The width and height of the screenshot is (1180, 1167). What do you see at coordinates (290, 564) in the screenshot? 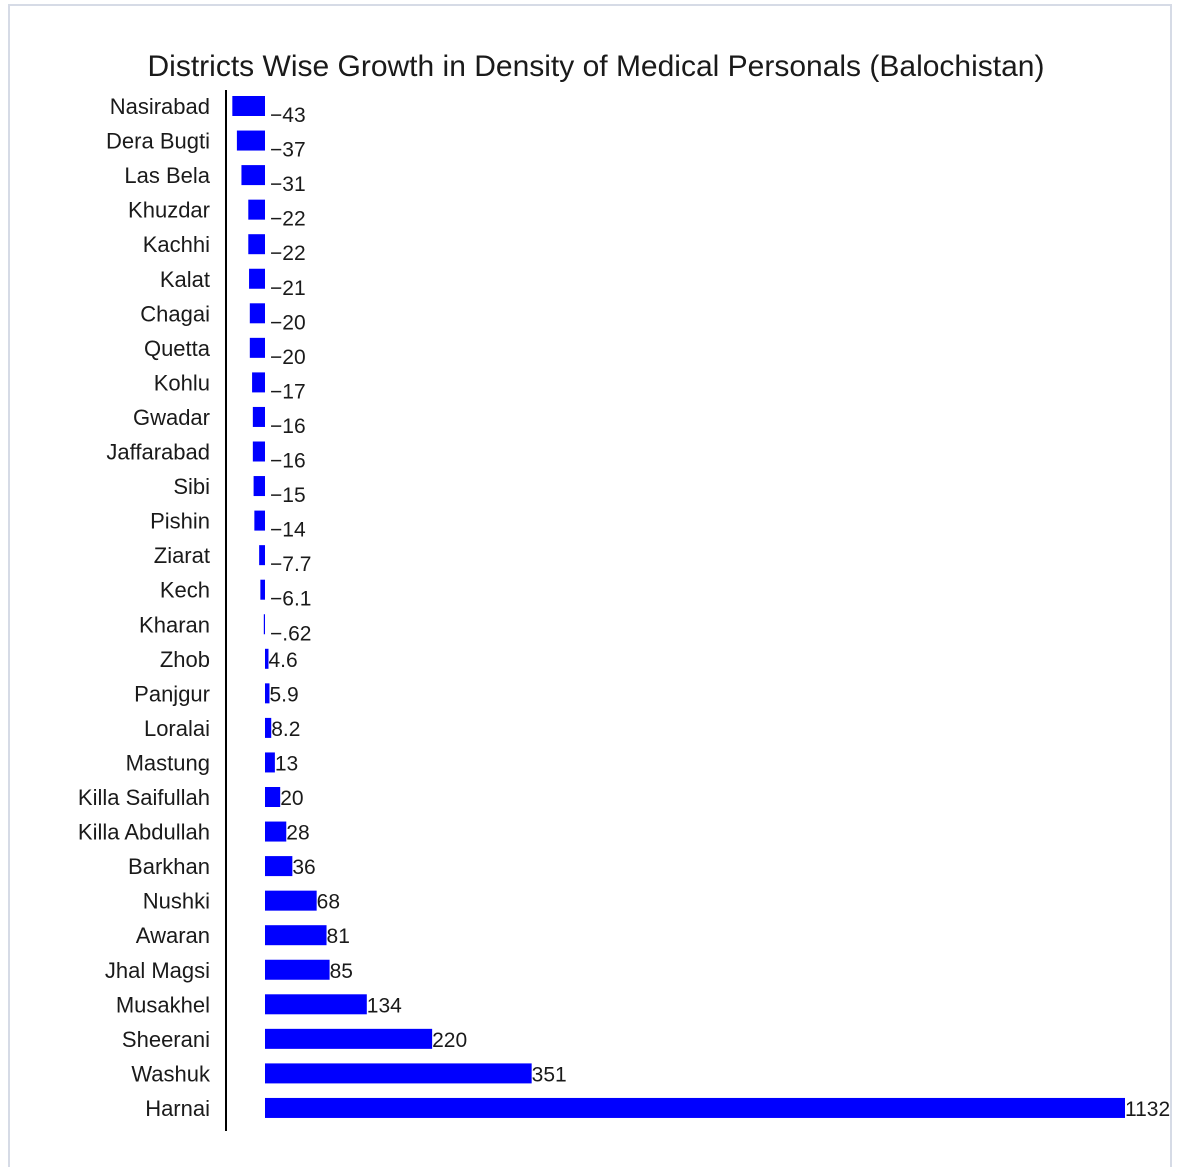
I see `value-label: −7.7` at bounding box center [290, 564].